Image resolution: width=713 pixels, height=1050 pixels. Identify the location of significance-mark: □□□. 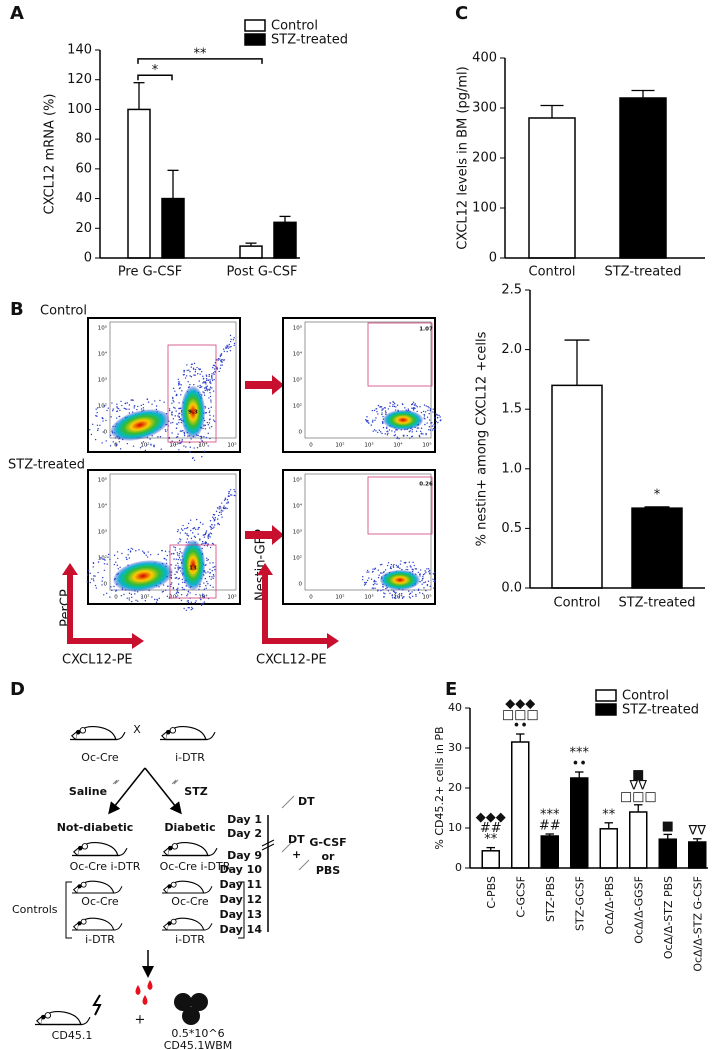
(638, 796).